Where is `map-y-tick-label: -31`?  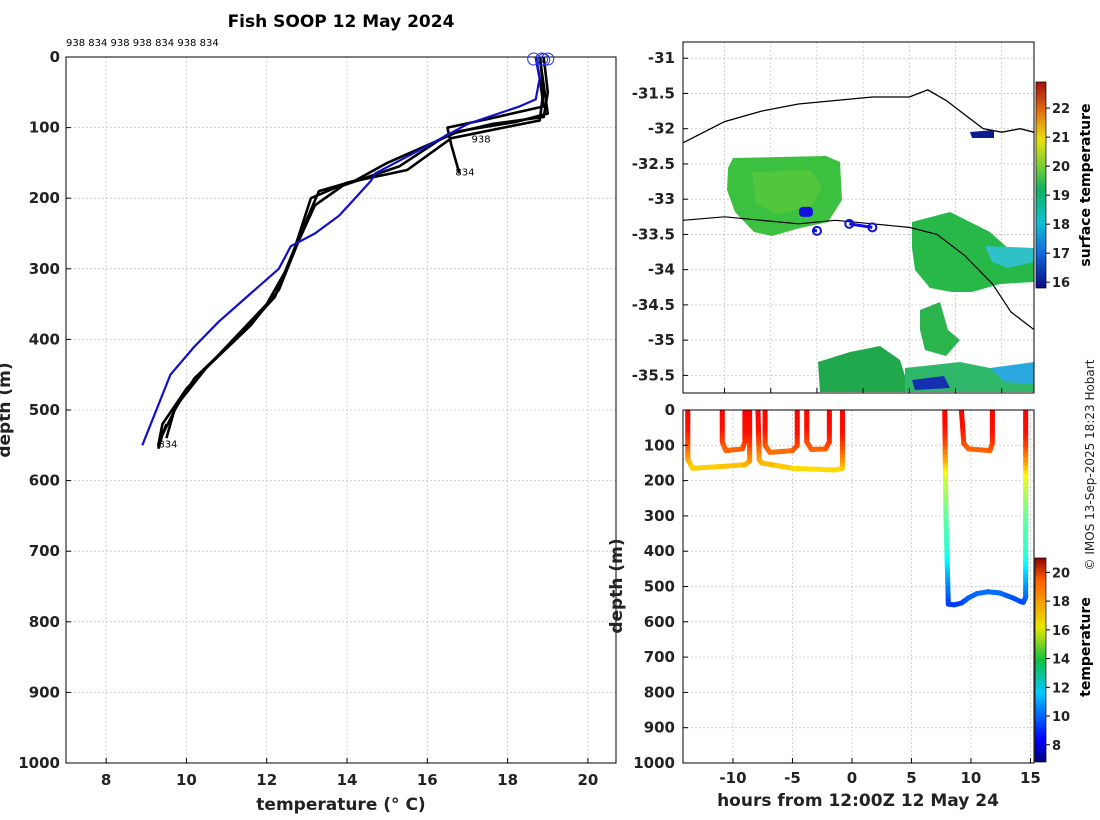 map-y-tick-label: -31 is located at coordinates (661, 58).